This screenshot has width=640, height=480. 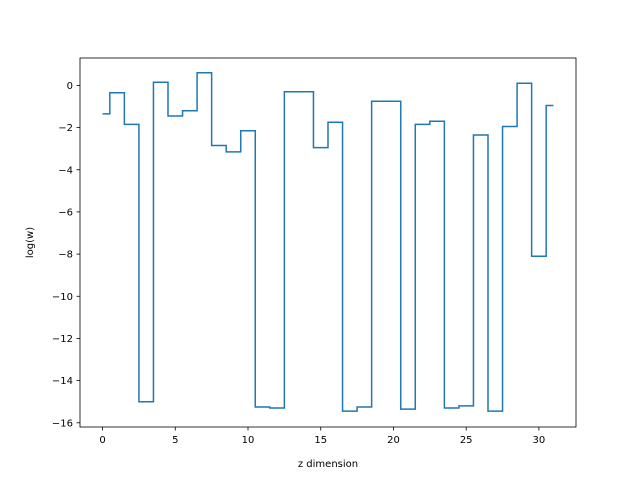 I want to click on x-tick-label: 0, so click(x=102, y=440).